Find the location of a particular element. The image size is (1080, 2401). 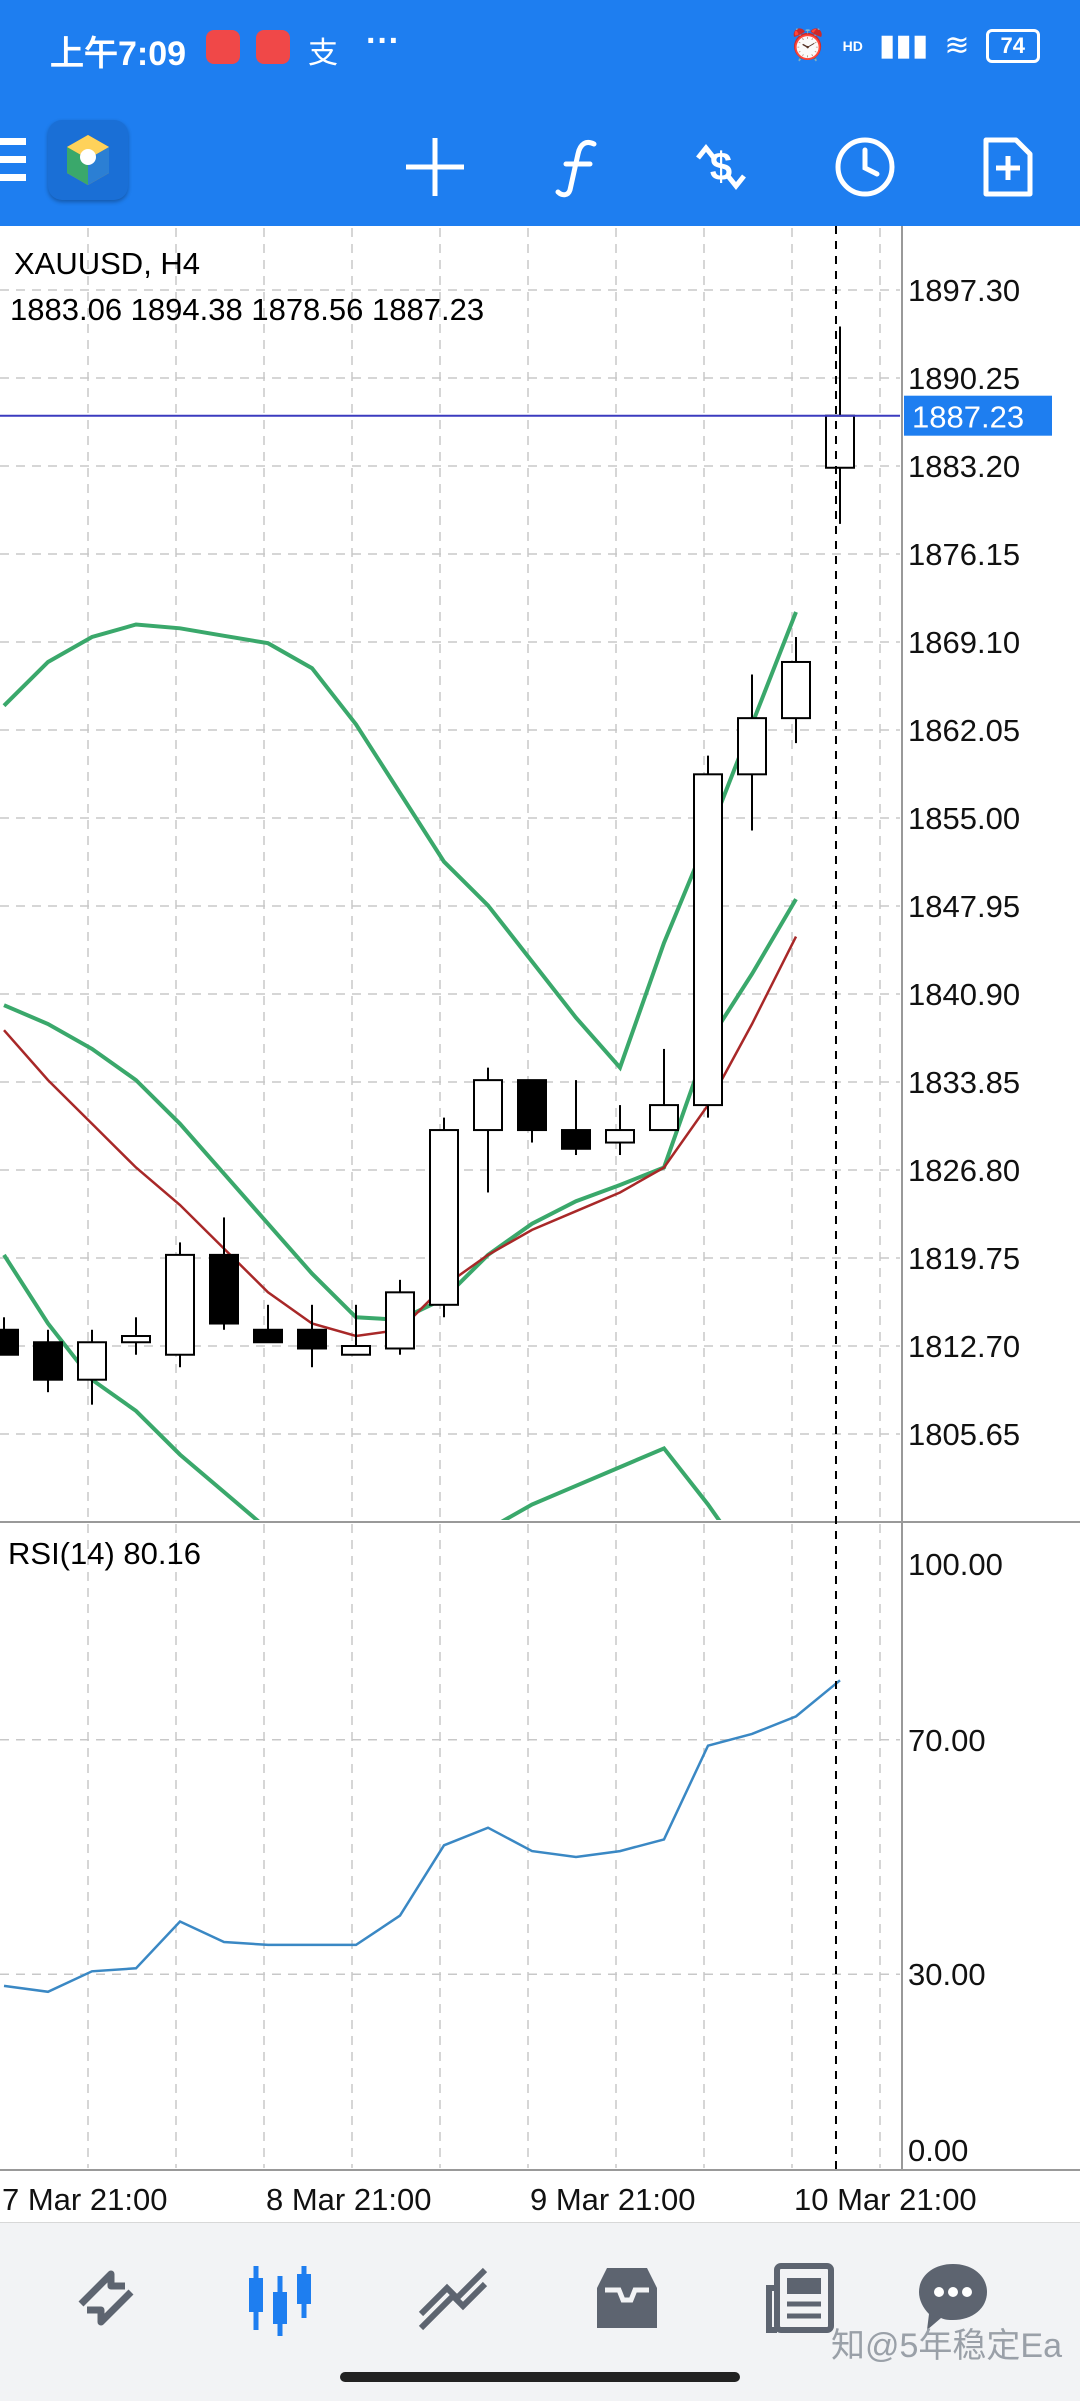

symbol-title: XAUUSD, H4 is located at coordinates (107, 263).